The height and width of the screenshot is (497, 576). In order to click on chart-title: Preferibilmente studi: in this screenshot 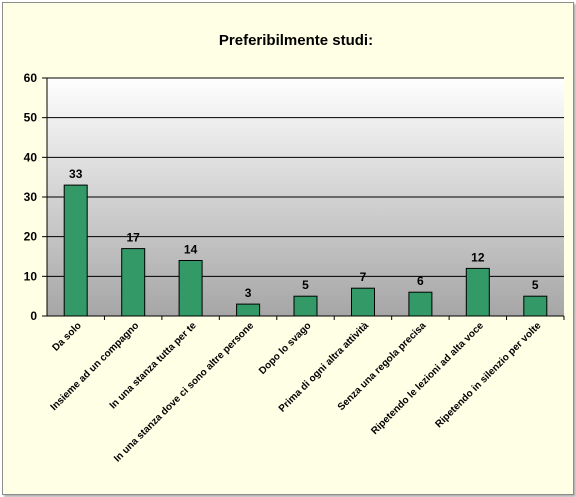, I will do `click(296, 40)`.